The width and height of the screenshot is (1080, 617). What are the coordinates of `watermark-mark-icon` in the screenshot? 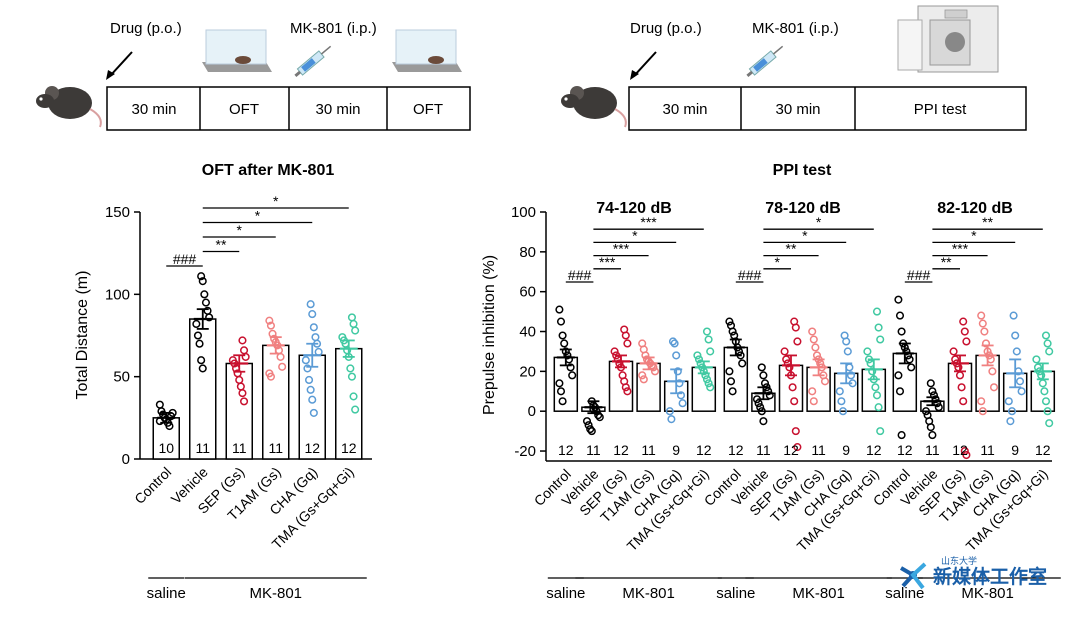 It's located at (913, 576).